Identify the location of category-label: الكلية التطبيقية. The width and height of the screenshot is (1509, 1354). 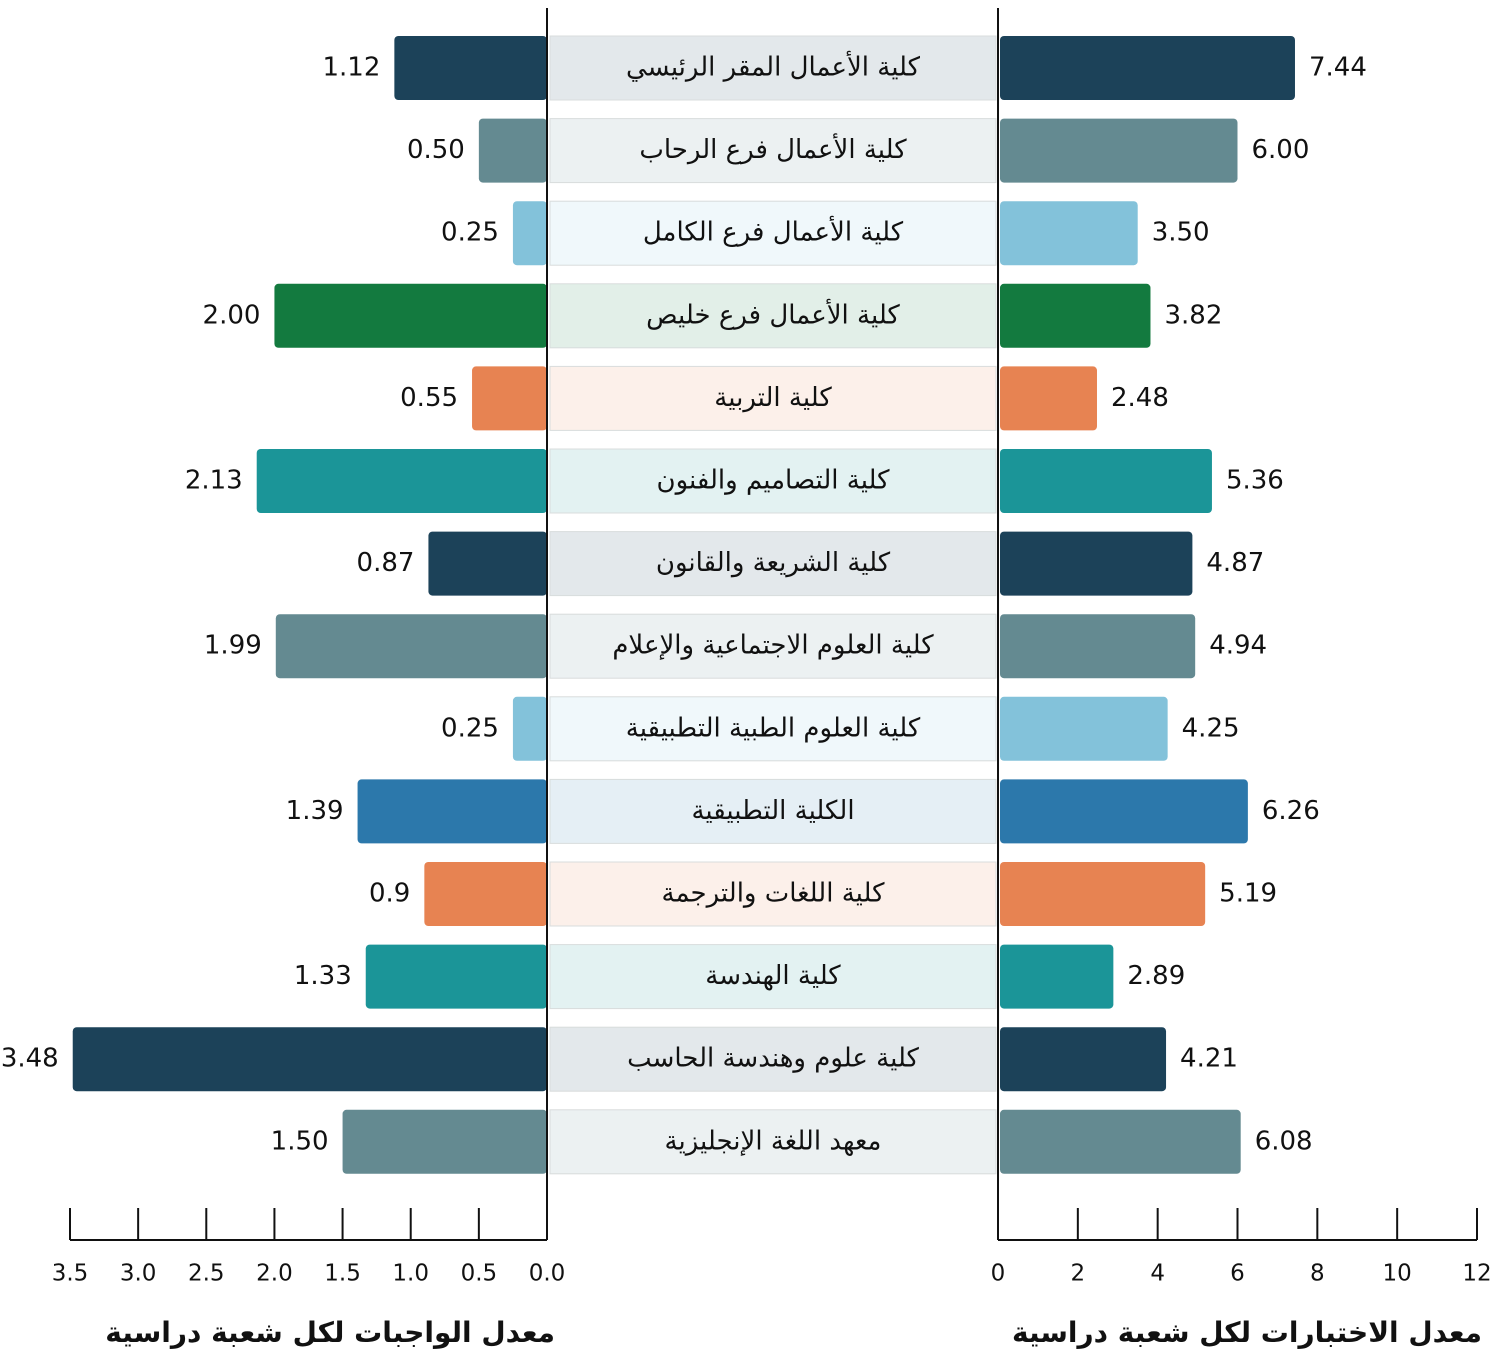
(772, 811).